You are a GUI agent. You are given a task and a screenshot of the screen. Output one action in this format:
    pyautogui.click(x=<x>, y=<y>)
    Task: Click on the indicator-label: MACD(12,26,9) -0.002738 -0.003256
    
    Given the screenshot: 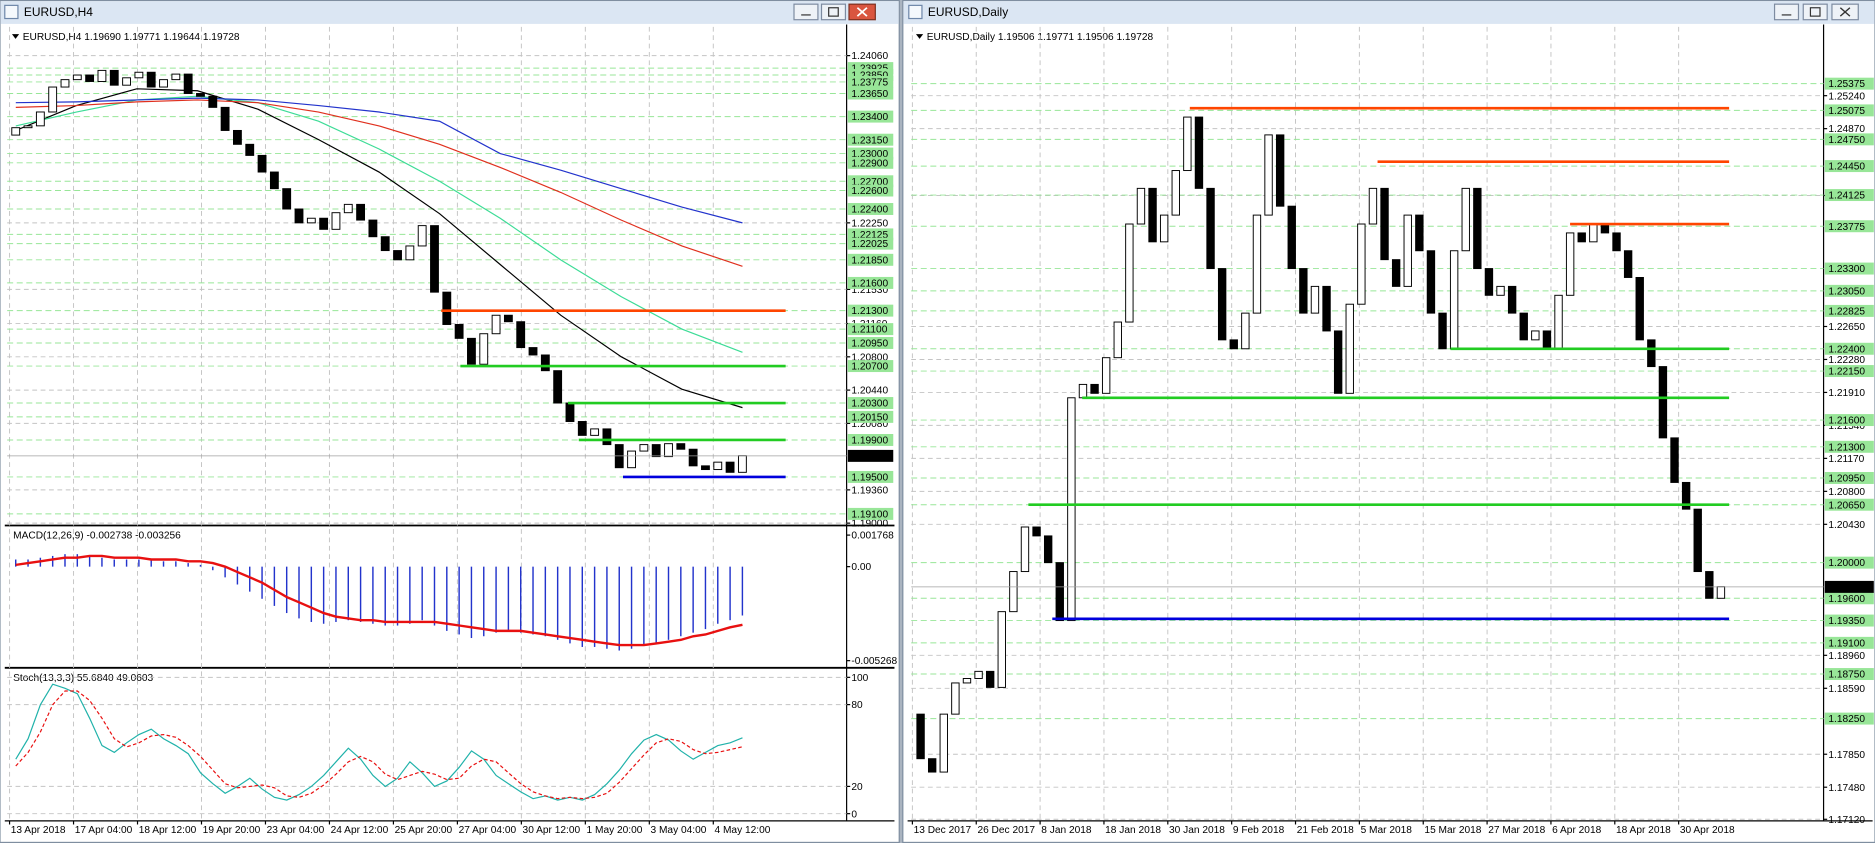 What is the action you would take?
    pyautogui.click(x=97, y=536)
    